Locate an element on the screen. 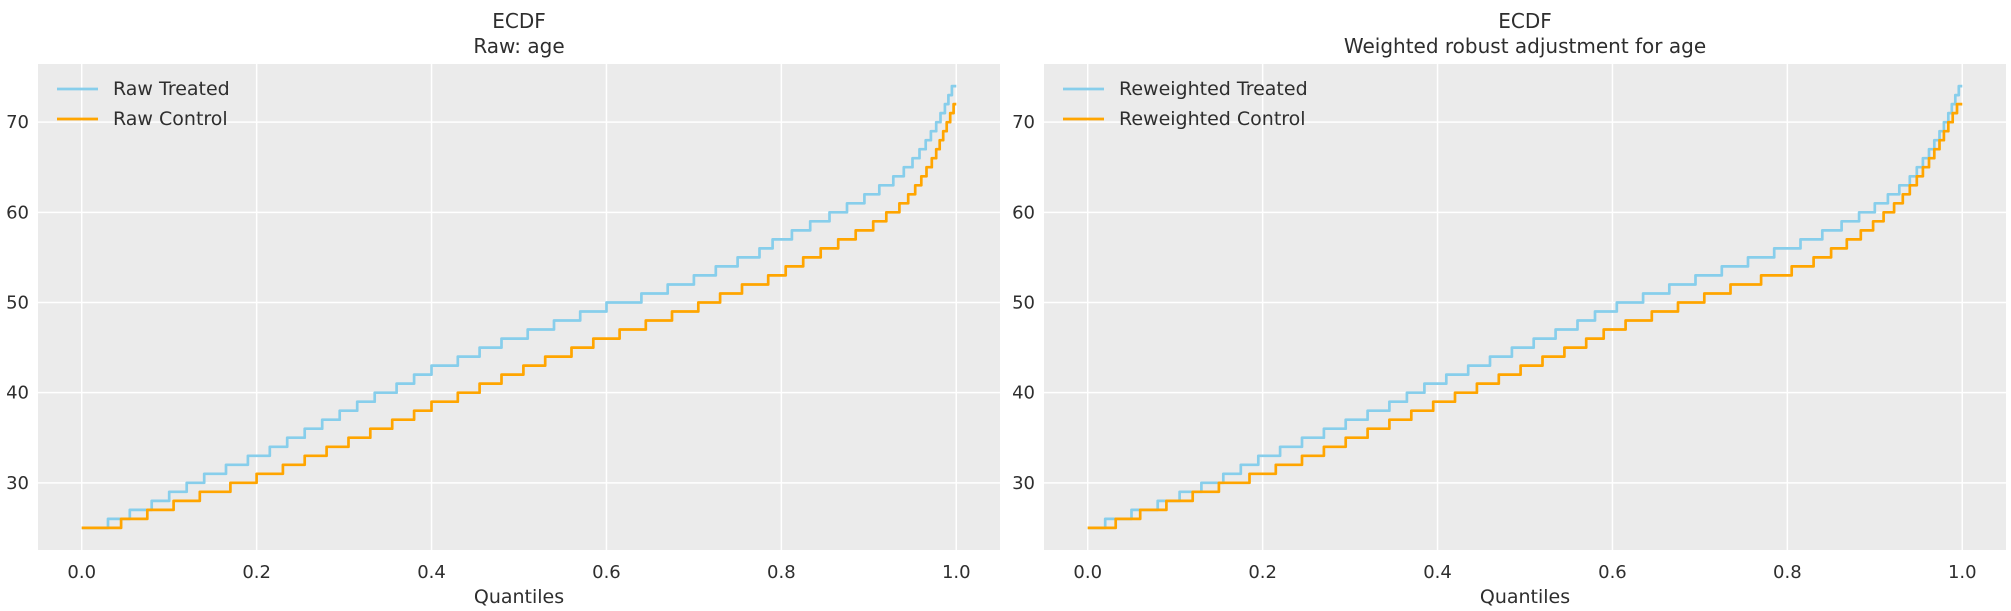 Image resolution: width=2011 pixels, height=611 pixels. chart-title-line2: Weighted robust adjustment for age is located at coordinates (1525, 46).